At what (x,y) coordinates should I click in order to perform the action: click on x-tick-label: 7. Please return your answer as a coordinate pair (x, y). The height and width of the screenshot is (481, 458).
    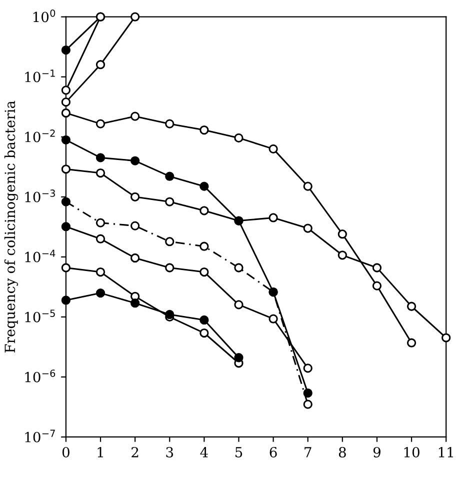
    Looking at the image, I should click on (308, 452).